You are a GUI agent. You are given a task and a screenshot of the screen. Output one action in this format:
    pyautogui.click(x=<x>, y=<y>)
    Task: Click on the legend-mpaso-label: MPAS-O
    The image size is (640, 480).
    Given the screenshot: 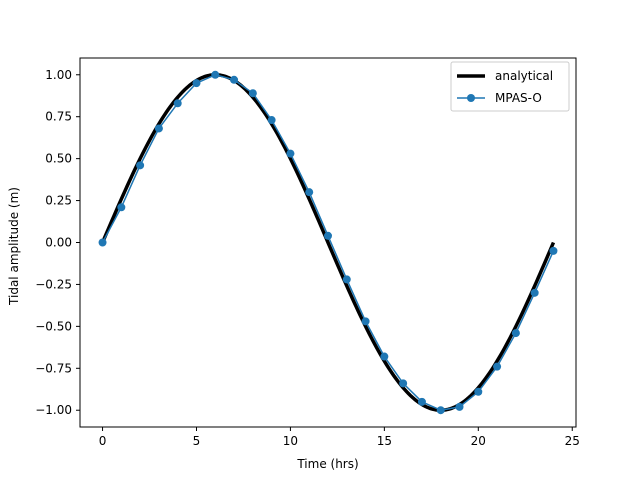 What is the action you would take?
    pyautogui.click(x=518, y=98)
    